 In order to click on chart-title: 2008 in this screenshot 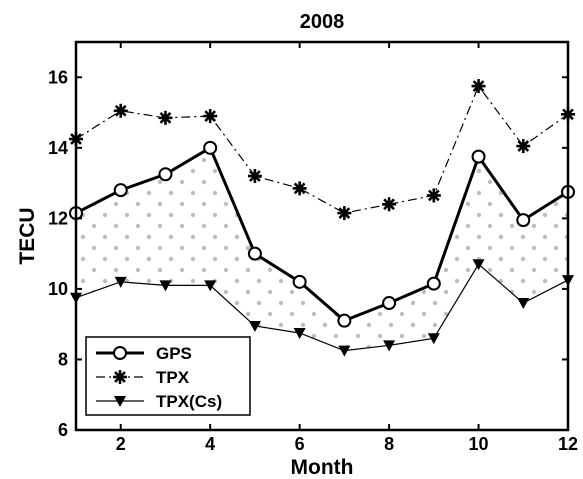, I will do `click(322, 22)`.